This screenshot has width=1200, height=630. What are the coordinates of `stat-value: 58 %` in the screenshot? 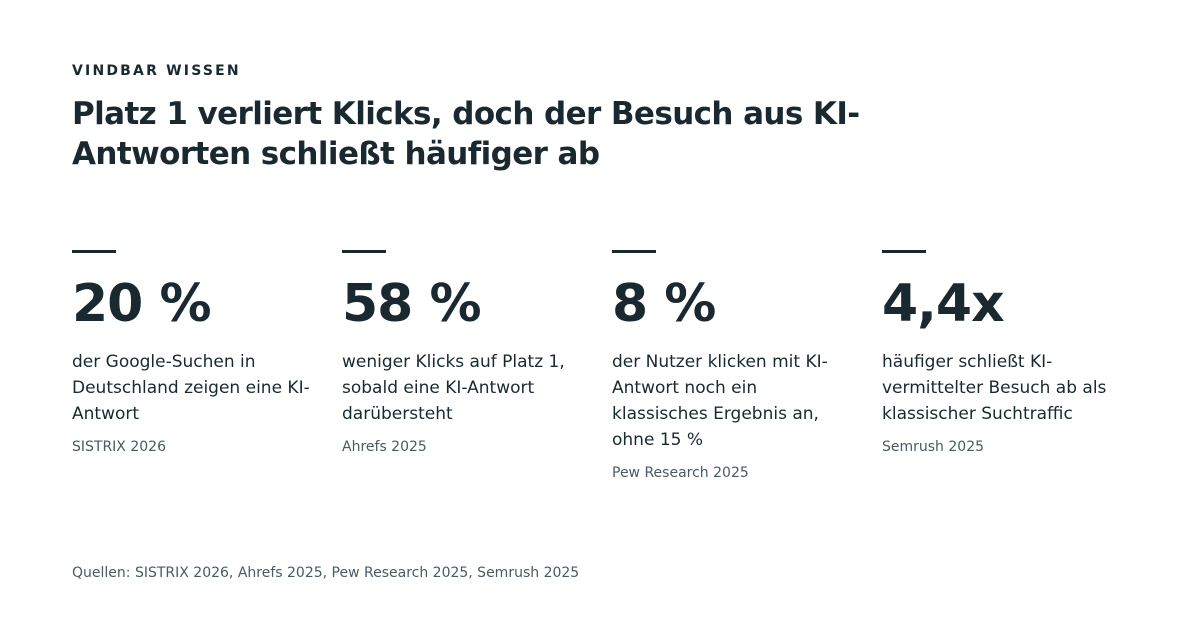 It's located at (412, 304).